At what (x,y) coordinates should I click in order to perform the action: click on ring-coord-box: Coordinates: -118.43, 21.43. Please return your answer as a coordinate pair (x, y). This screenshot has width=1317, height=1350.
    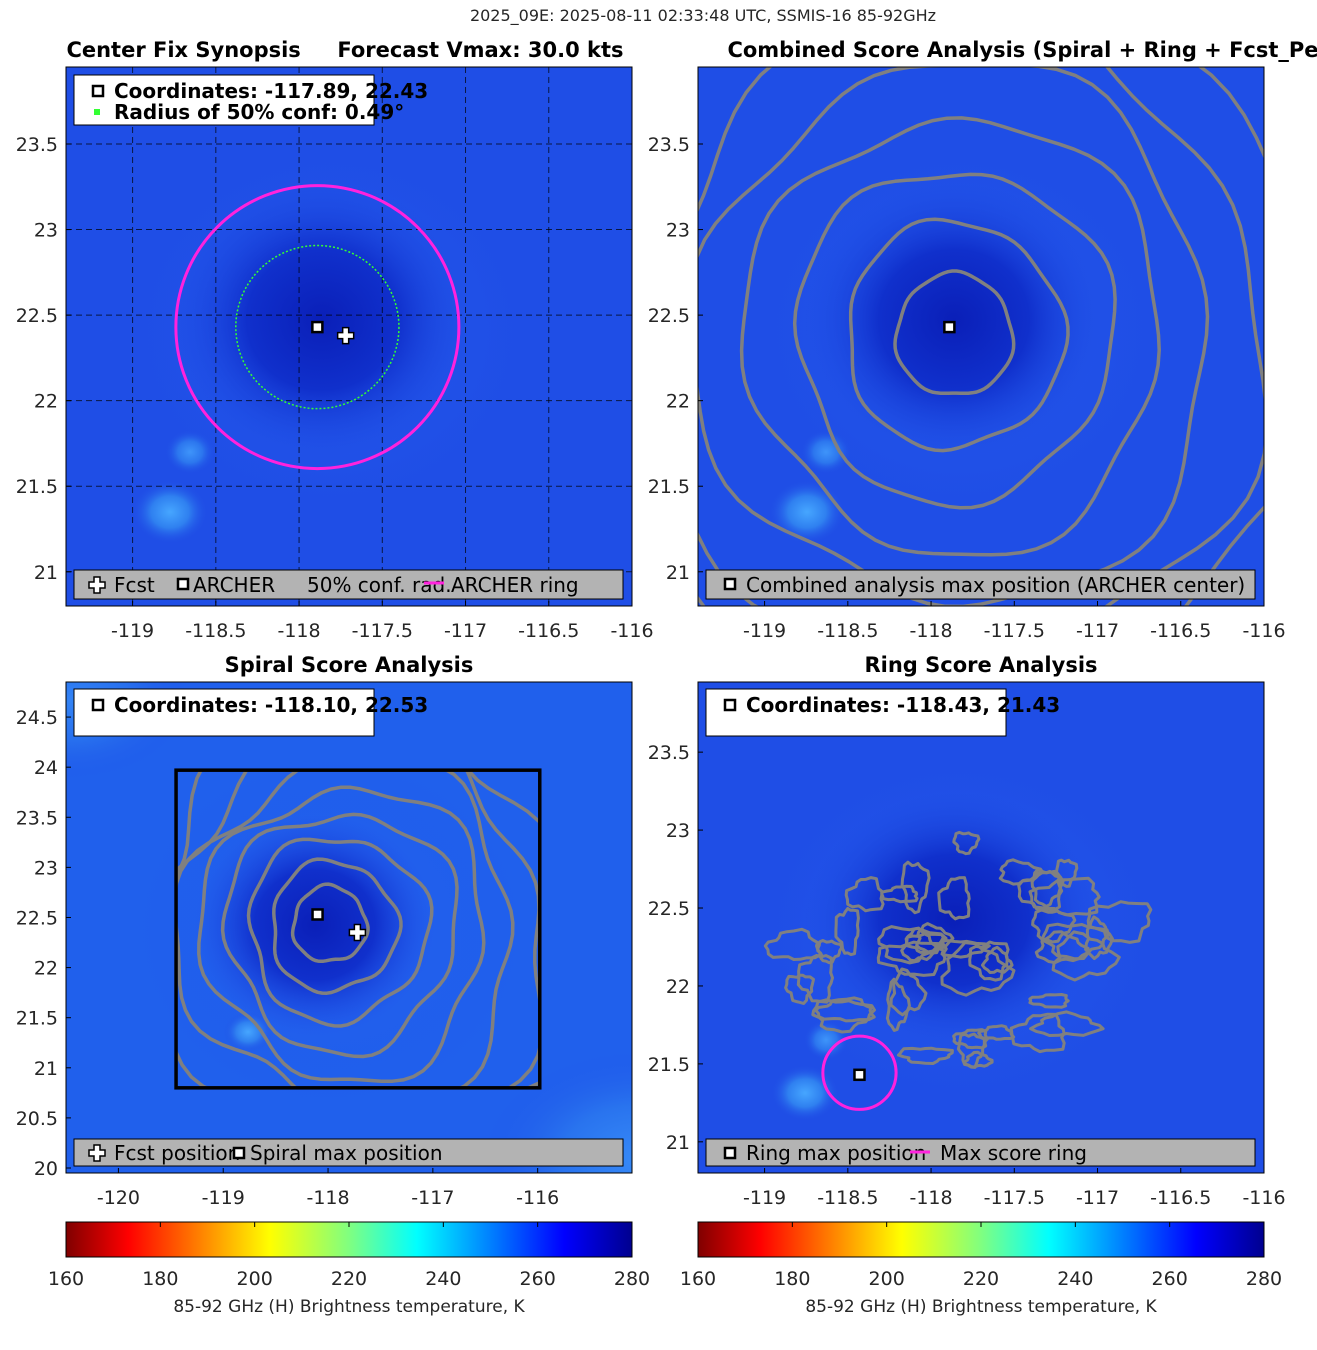
    Looking at the image, I should click on (882, 712).